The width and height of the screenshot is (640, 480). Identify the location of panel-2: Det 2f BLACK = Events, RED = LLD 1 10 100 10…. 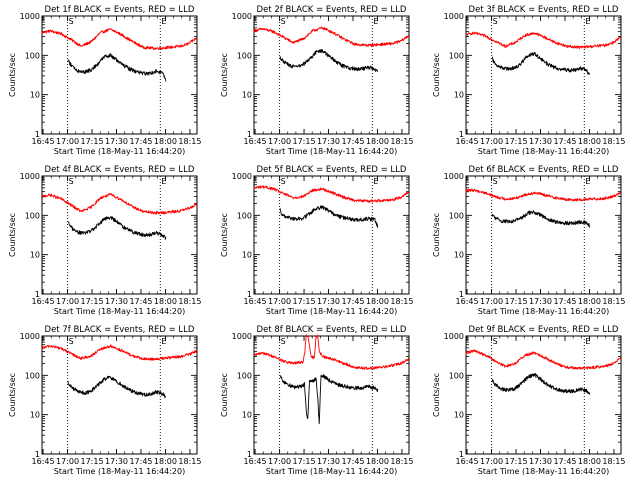
(316, 80).